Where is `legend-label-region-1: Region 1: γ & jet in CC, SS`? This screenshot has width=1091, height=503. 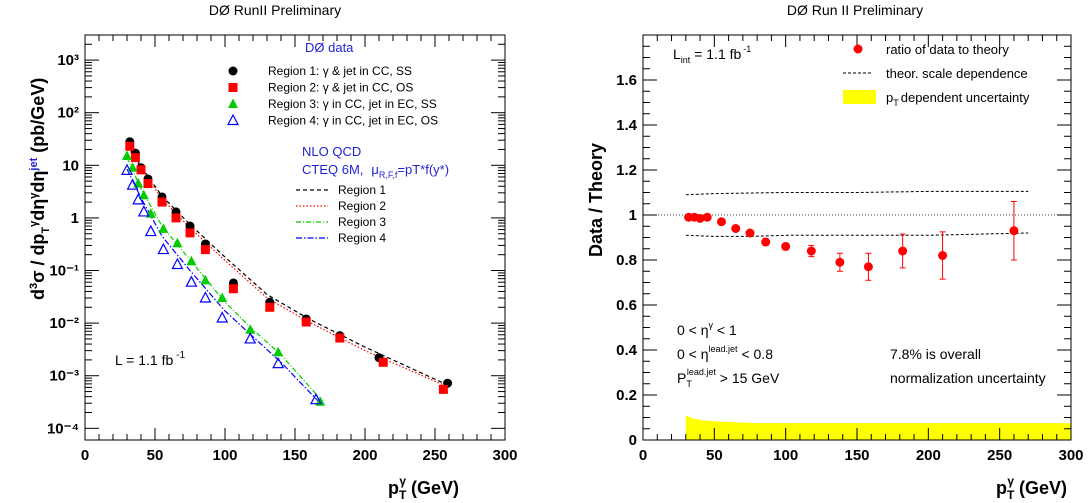 legend-label-region-1: Region 1: γ & jet in CC, SS is located at coordinates (340, 71).